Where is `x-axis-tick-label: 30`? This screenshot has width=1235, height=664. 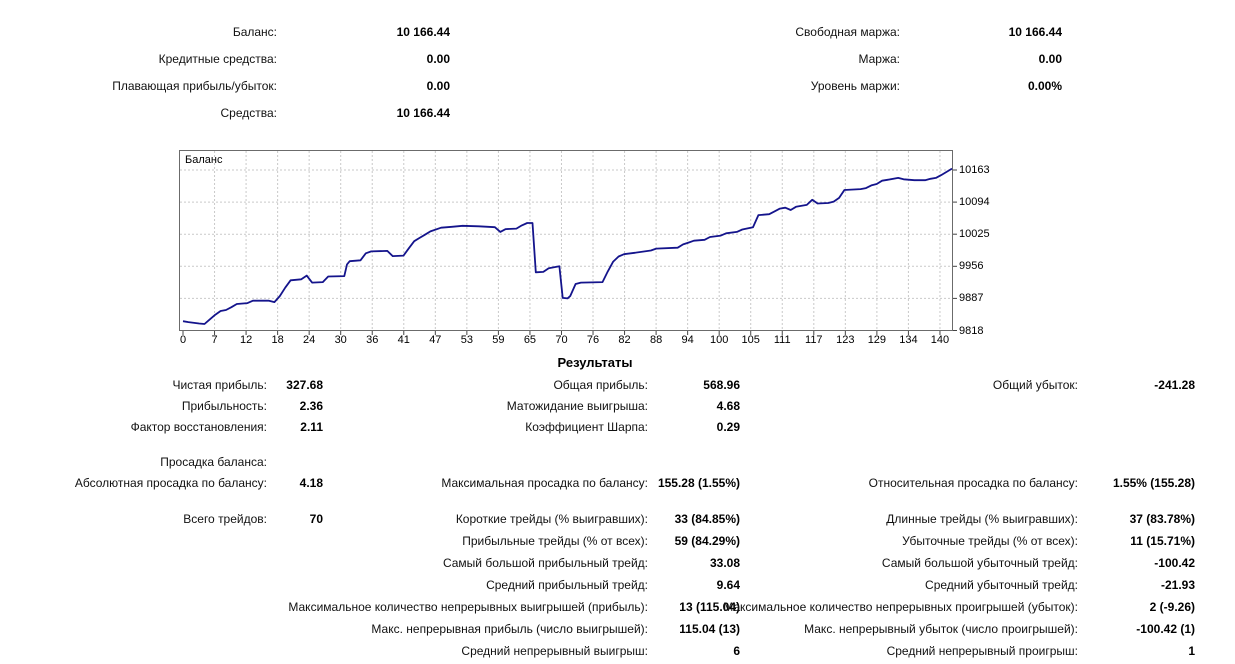 x-axis-tick-label: 30 is located at coordinates (340, 340).